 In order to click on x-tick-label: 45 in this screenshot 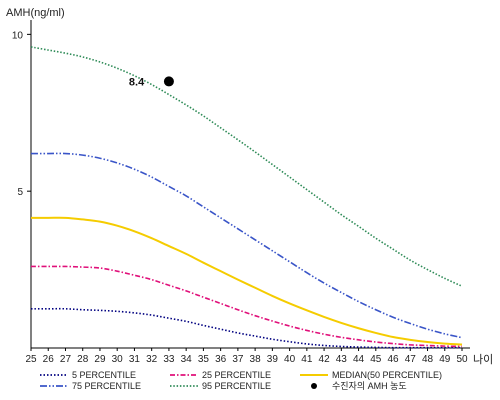, I will do `click(376, 359)`.